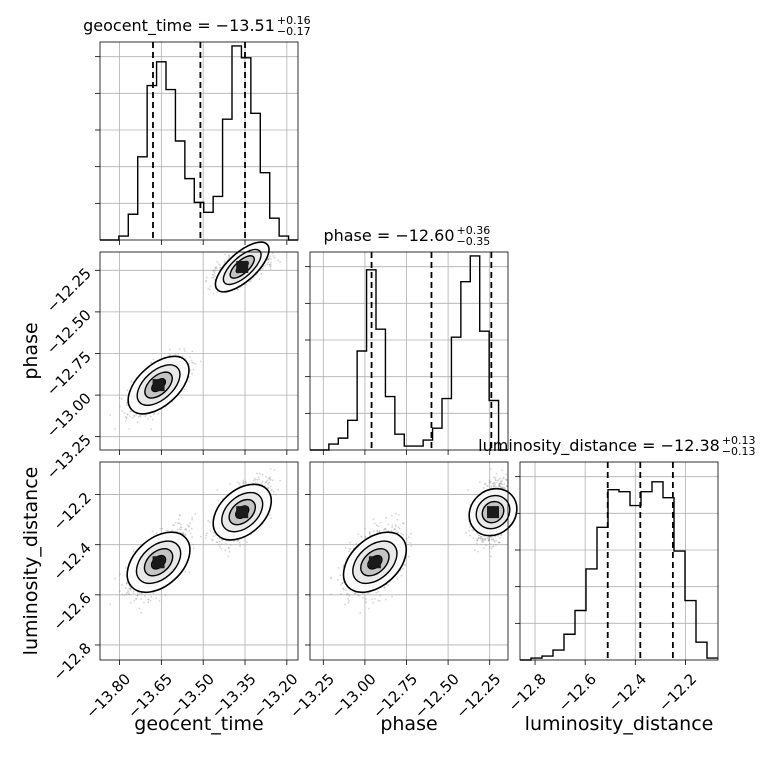 This screenshot has width=760, height=760. Describe the element at coordinates (527, 692) in the screenshot. I see `x-tick-label: −12.8` at that location.